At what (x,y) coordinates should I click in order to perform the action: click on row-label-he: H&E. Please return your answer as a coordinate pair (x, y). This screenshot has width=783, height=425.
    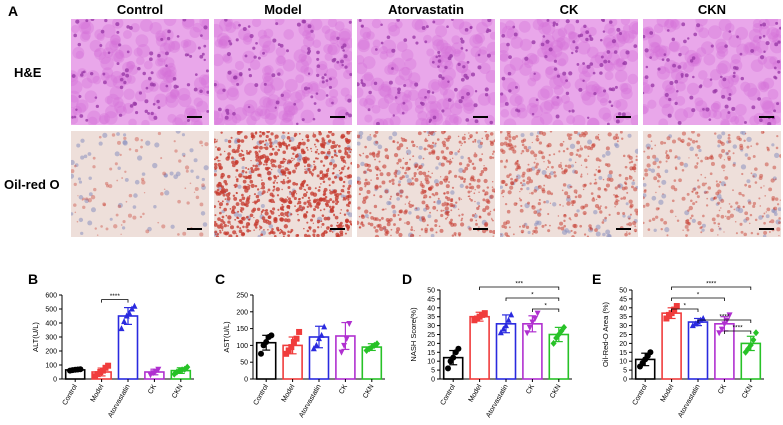
    Looking at the image, I should click on (28, 72).